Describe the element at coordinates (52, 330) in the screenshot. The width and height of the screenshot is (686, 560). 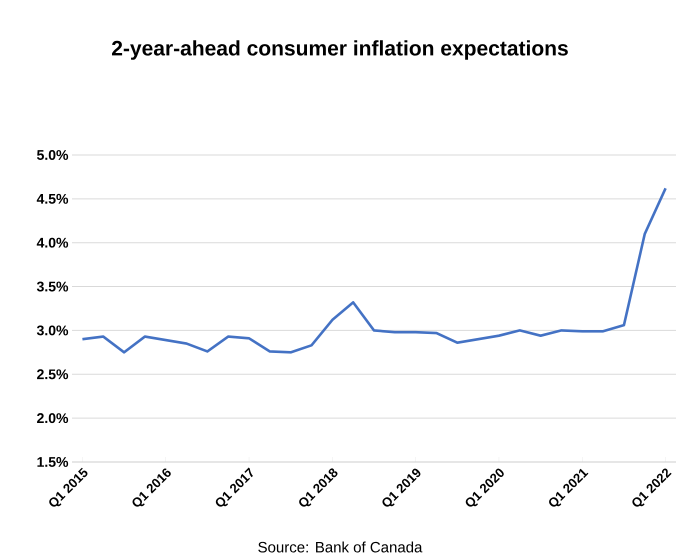
I see `y-tick-label: 3.0%` at that location.